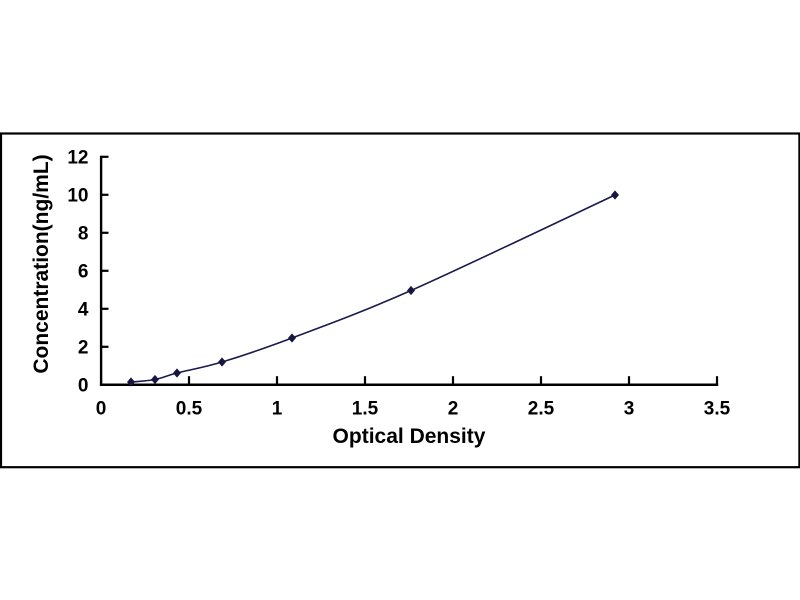  What do you see at coordinates (83, 310) in the screenshot?
I see `svg-text: 4` at bounding box center [83, 310].